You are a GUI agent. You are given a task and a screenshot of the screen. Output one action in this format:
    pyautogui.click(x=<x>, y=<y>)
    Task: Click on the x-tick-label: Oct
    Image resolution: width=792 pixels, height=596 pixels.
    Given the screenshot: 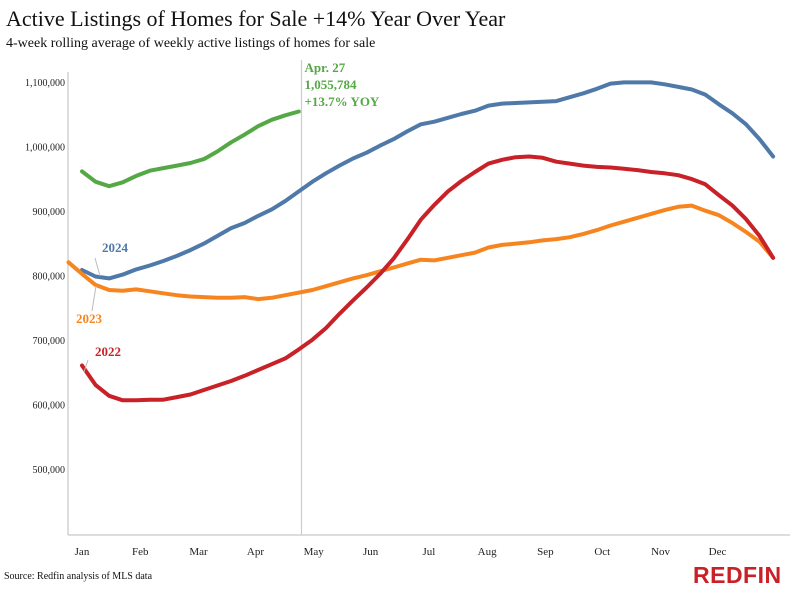 What is the action you would take?
    pyautogui.click(x=602, y=552)
    